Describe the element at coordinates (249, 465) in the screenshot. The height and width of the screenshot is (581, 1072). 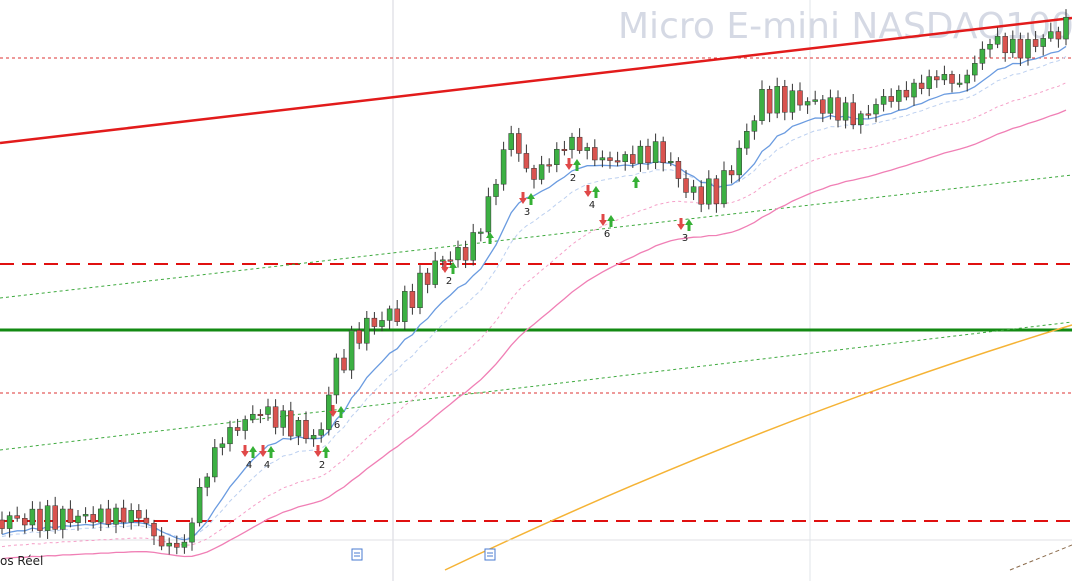
I see `signal-count: 4` at that location.